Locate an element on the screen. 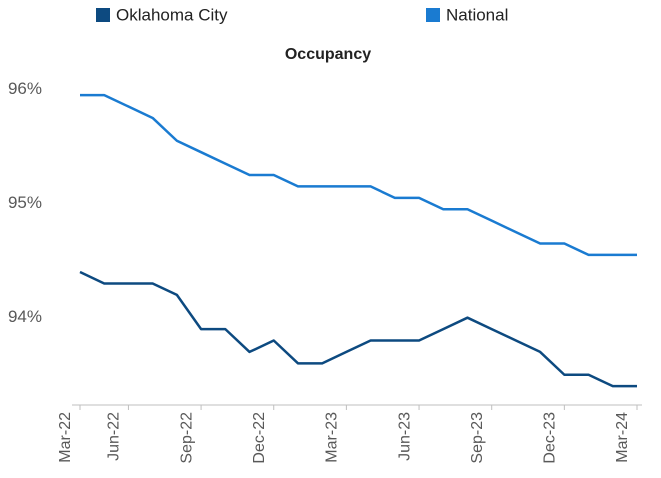 This screenshot has width=661, height=478. y-tick-label: 94% is located at coordinates (25, 316).